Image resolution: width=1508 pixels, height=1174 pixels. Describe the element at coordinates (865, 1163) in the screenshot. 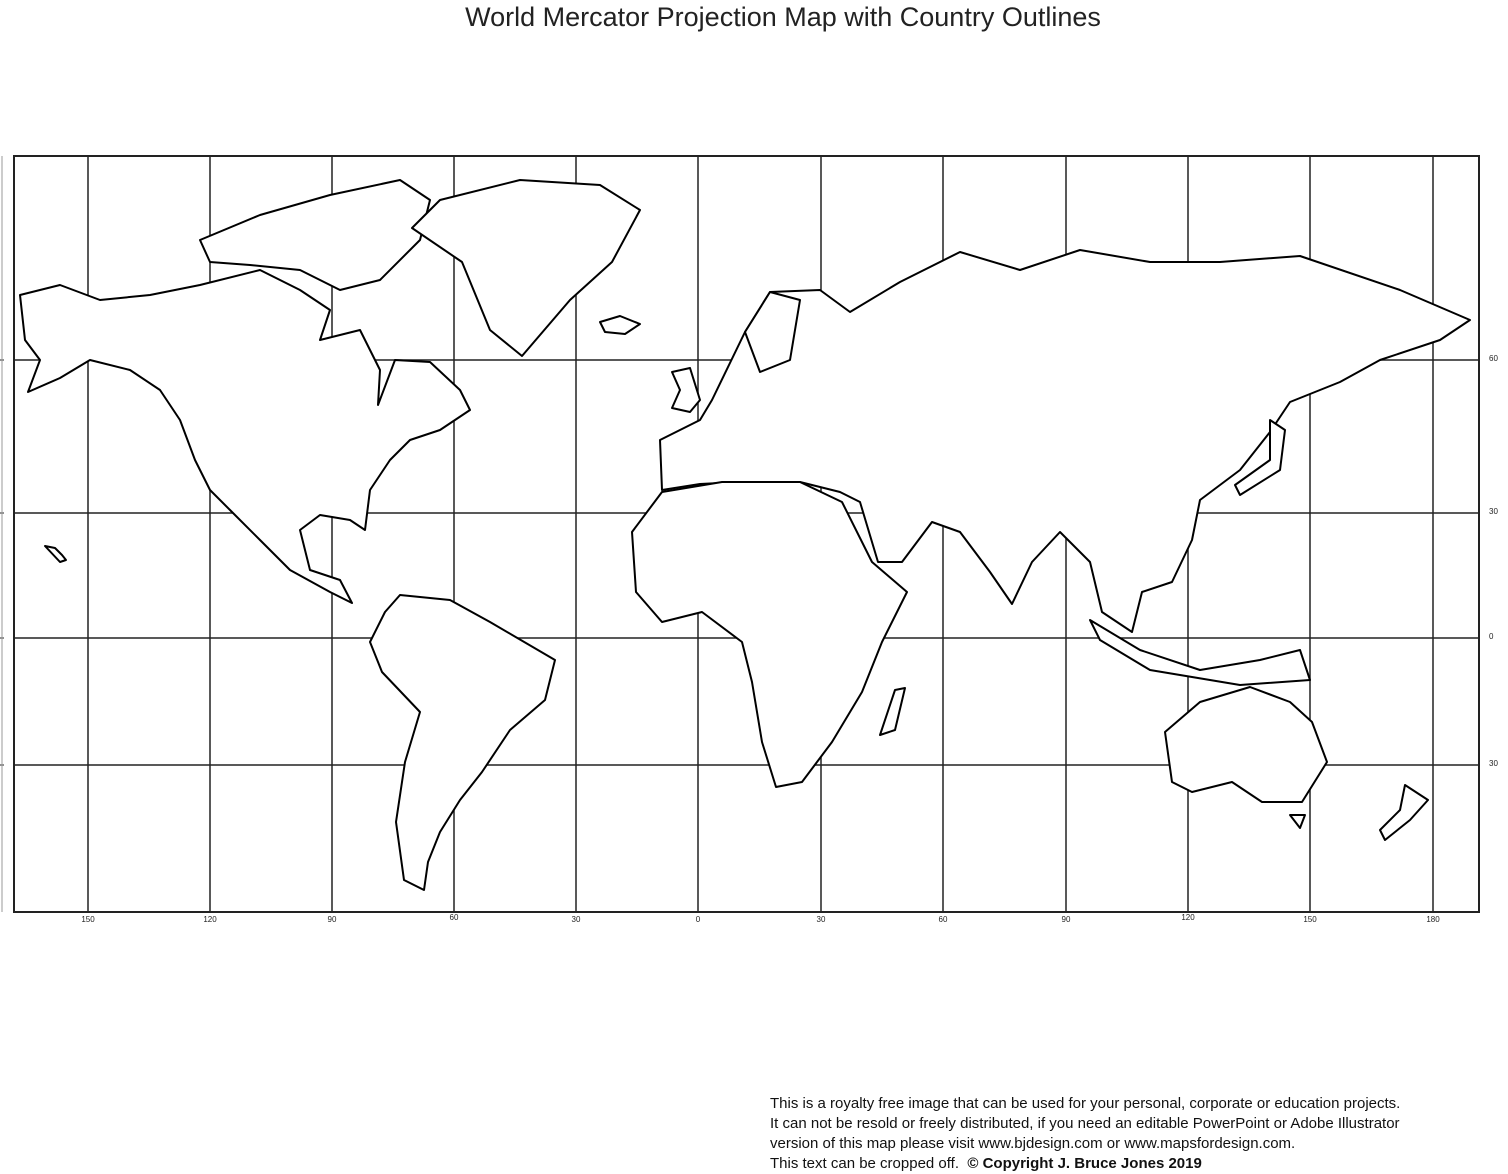

I see `footer-line-4: This text can be cropped off.` at that location.